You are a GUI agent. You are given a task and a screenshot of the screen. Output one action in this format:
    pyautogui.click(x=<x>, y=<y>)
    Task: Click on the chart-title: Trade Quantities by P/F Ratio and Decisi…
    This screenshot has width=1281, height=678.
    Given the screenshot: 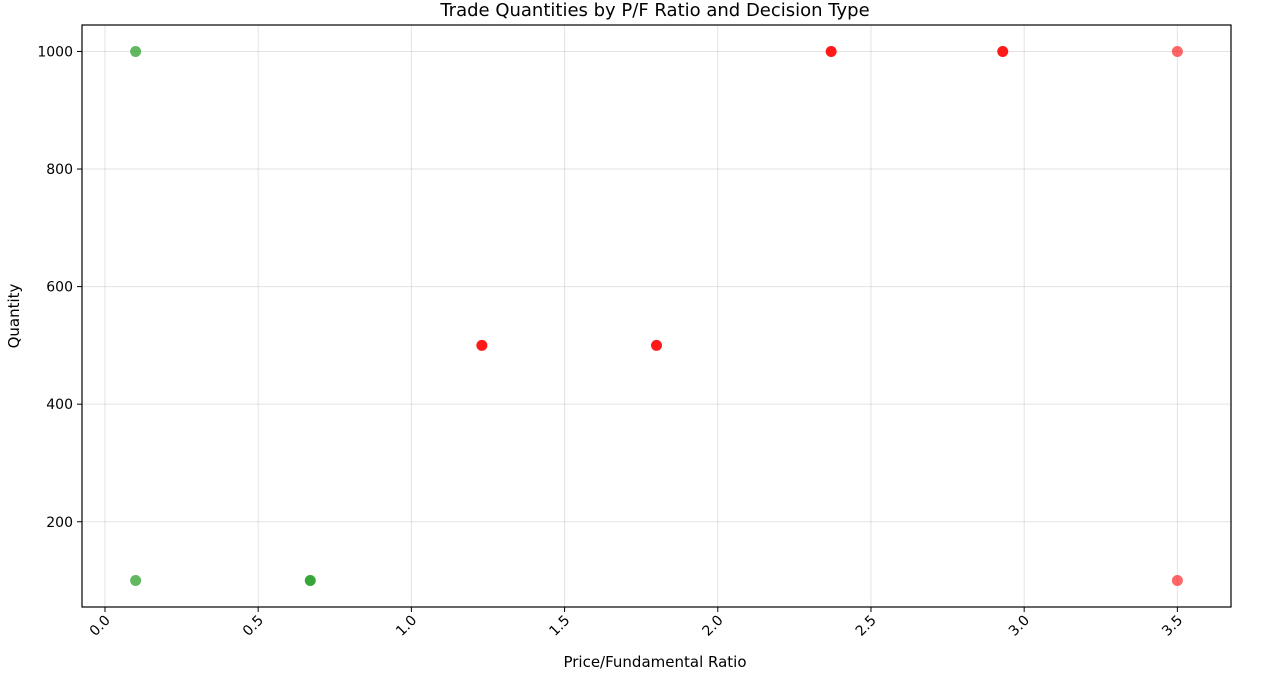 What is the action you would take?
    pyautogui.click(x=654, y=10)
    